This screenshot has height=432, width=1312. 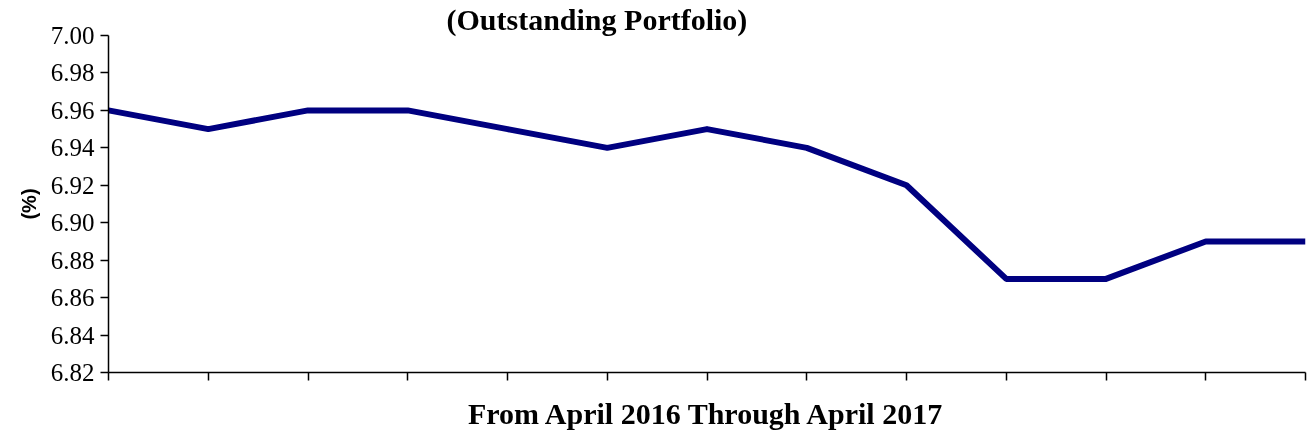 I want to click on chart-title: (Outstanding Portfolio), so click(x=597, y=19).